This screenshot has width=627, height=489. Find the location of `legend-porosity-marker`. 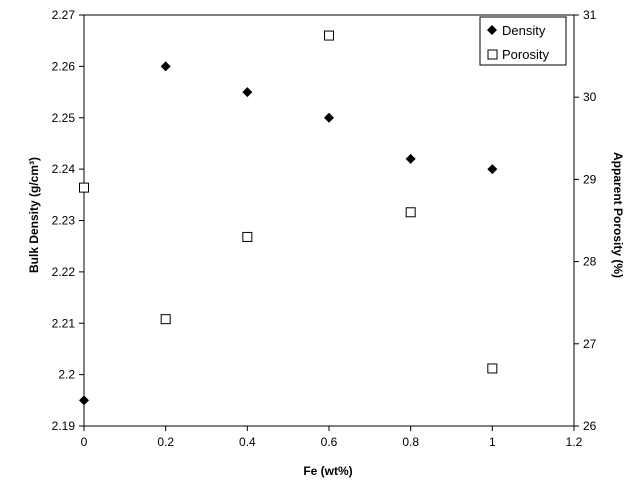

legend-porosity-marker is located at coordinates (492, 54).